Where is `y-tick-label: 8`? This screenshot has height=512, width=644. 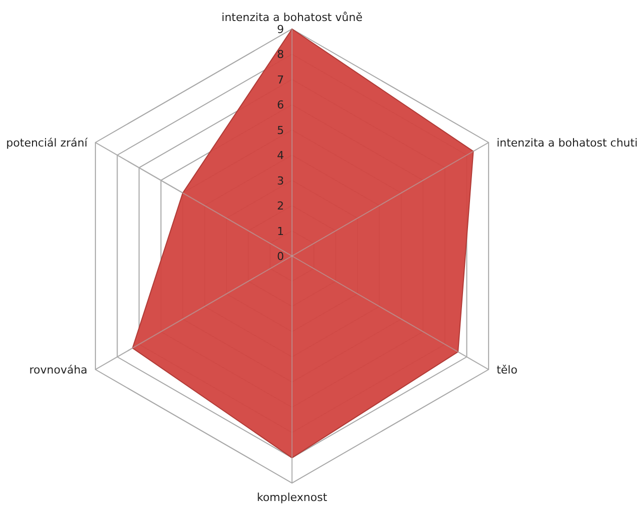
y-tick-label: 8 is located at coordinates (280, 55).